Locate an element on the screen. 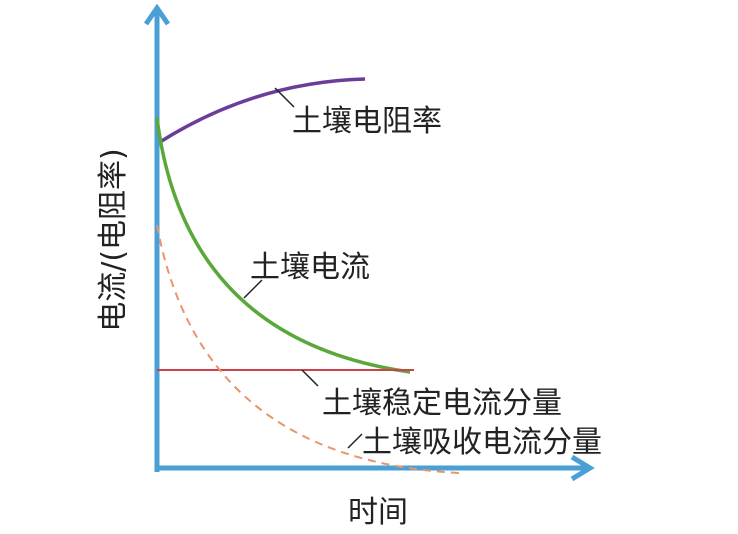 The width and height of the screenshot is (738, 534). label-absorption-current-component: 土壤吸收电流分量 is located at coordinates (482, 442).